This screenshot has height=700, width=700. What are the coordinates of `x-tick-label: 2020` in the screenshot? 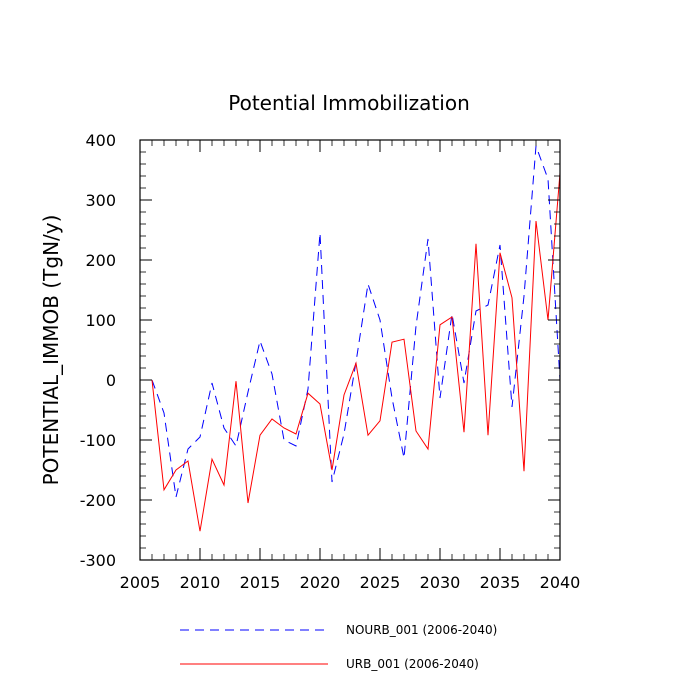 It's located at (320, 582).